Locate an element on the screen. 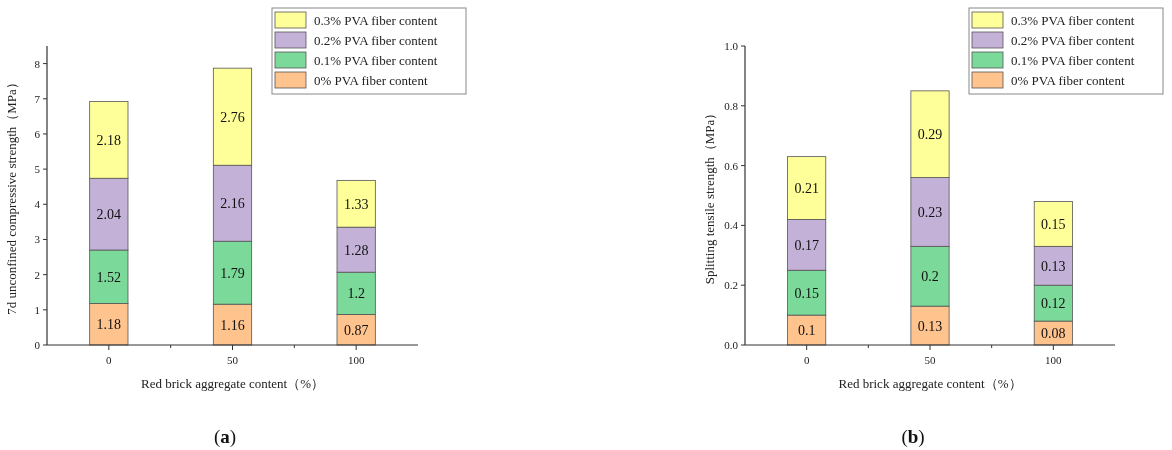 The image size is (1172, 450). data-label: 0.1 is located at coordinates (806, 331).